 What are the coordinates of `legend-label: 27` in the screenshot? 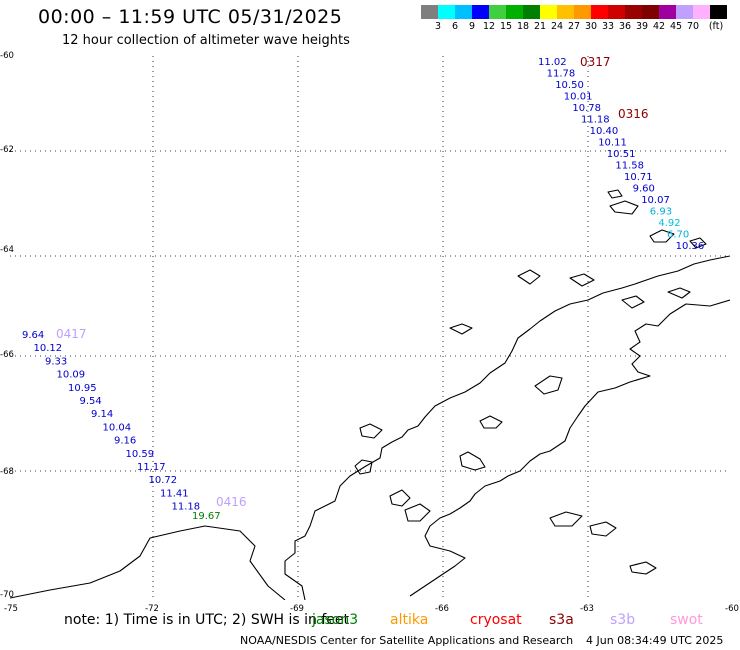 It's located at (574, 26).